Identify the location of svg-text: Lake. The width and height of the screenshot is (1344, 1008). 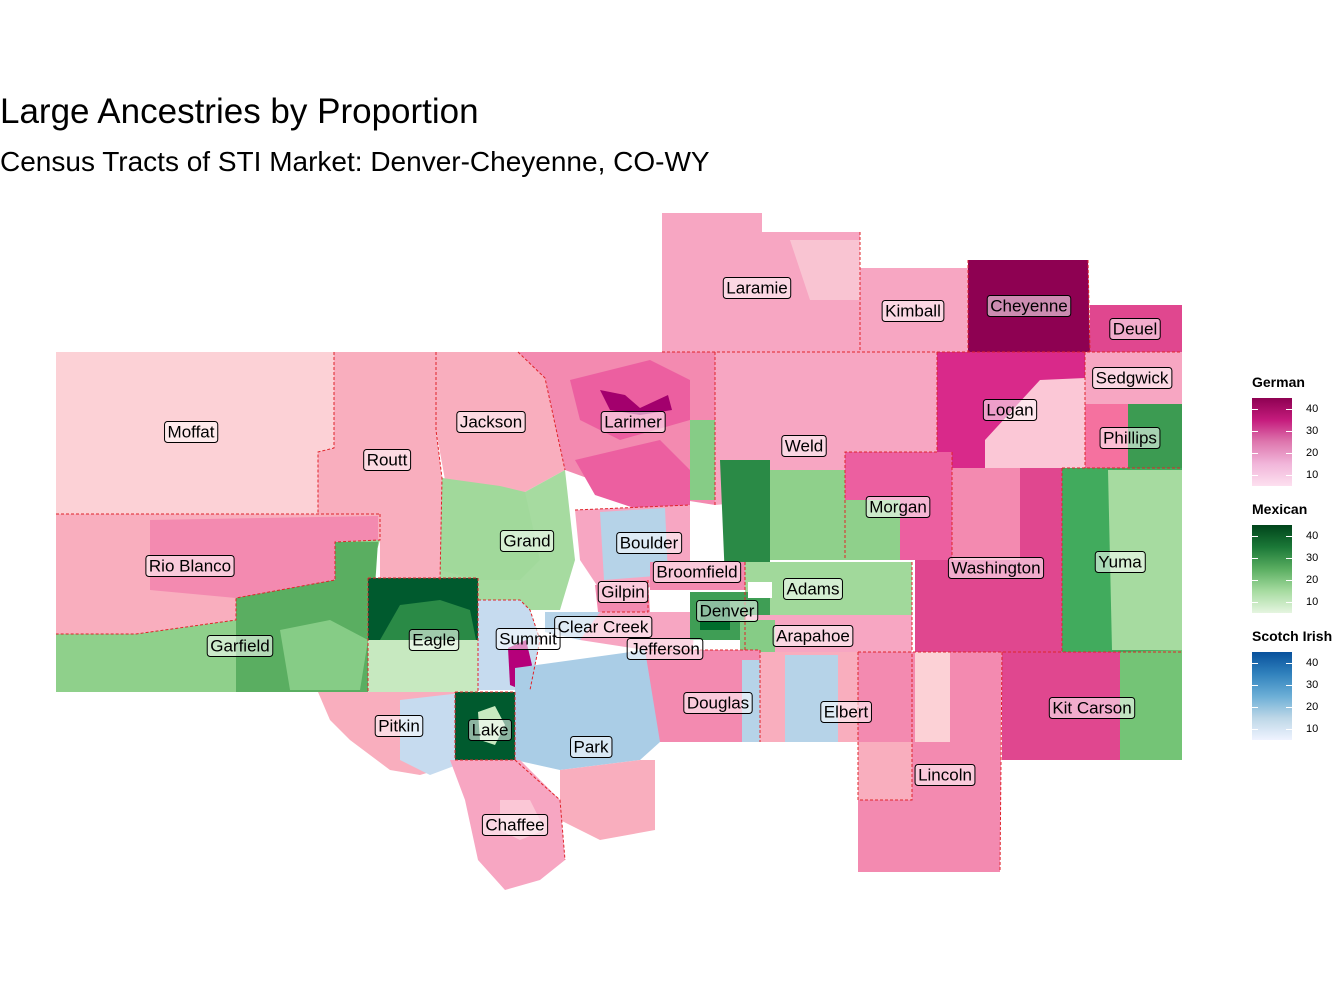
(490, 730).